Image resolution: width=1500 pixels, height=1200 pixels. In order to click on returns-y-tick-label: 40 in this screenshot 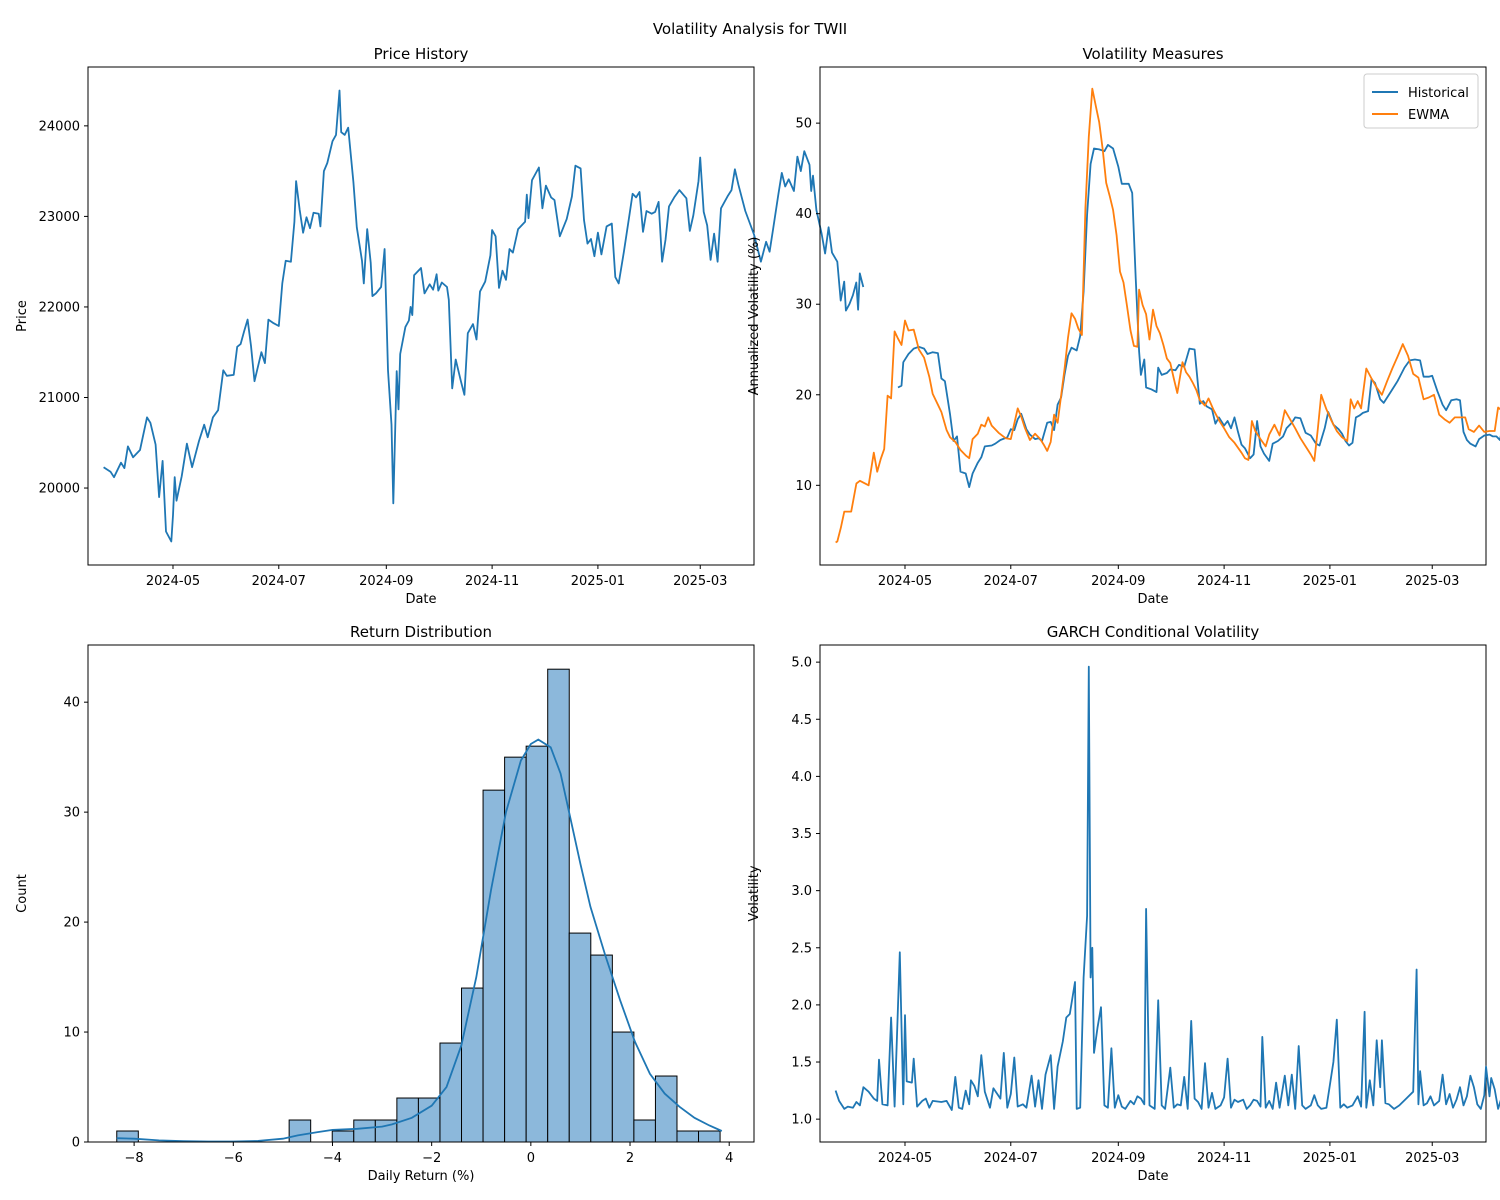, I will do `click(71, 703)`.